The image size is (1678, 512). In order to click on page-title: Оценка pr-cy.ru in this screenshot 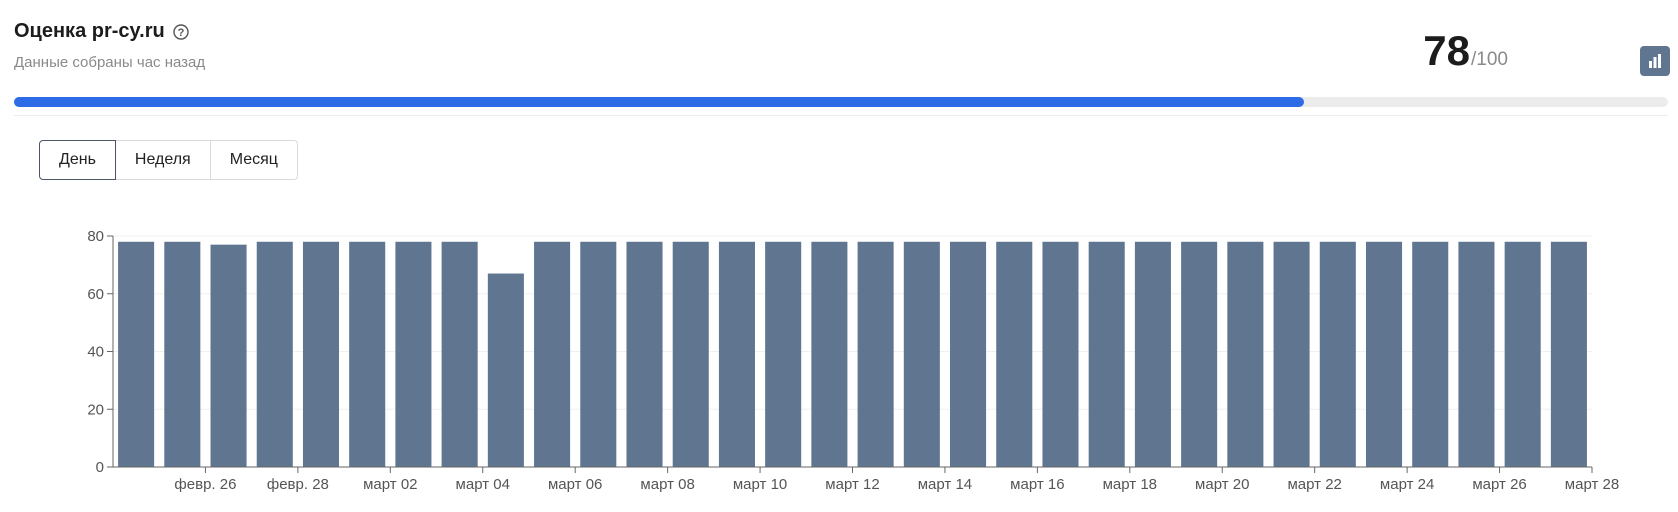, I will do `click(89, 31)`.